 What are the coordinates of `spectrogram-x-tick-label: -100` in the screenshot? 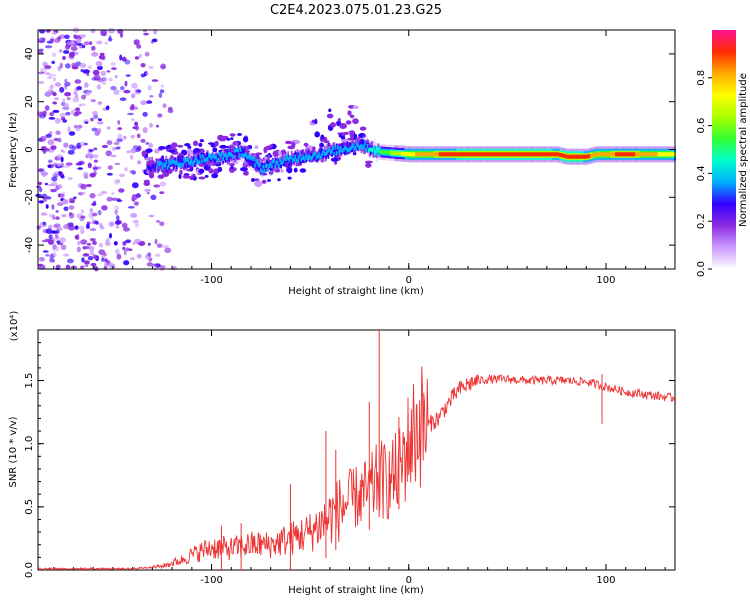 It's located at (211, 280).